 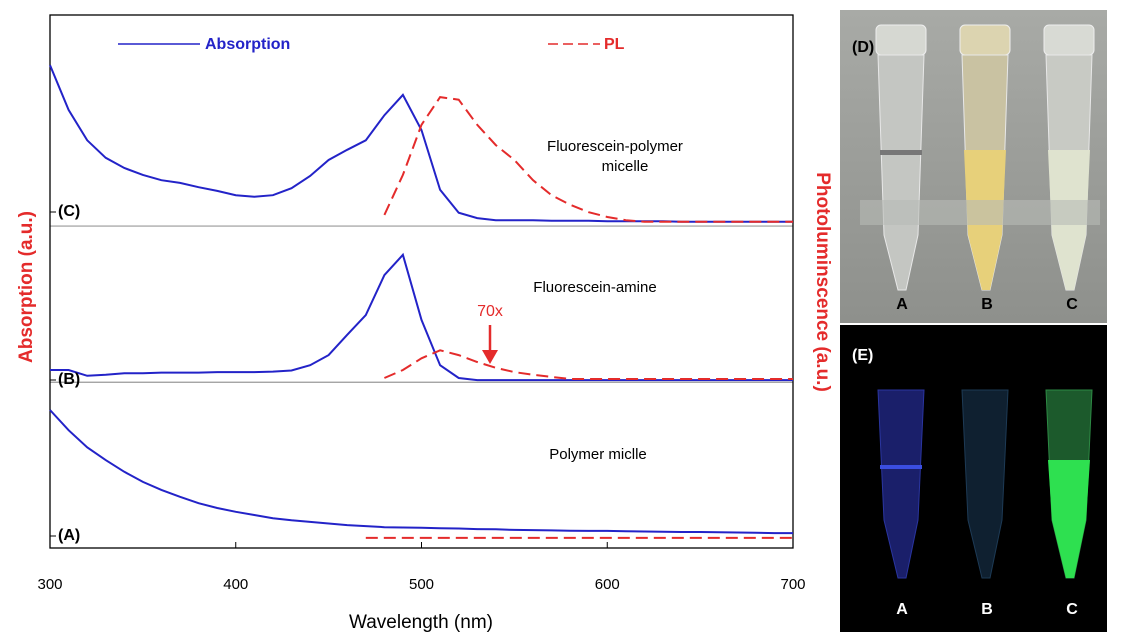 What do you see at coordinates (490, 357) in the screenshot?
I see `marker-arrow-head` at bounding box center [490, 357].